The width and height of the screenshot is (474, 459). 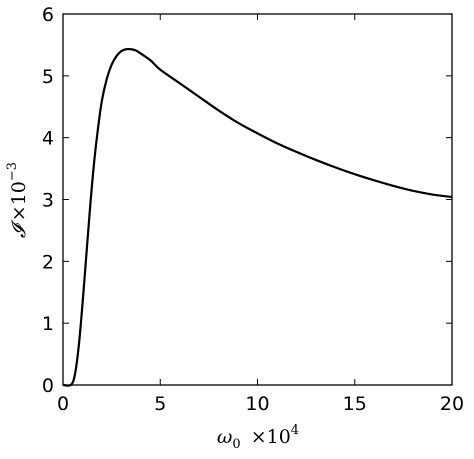 I want to click on x-tick-label: 15, so click(x=355, y=404).